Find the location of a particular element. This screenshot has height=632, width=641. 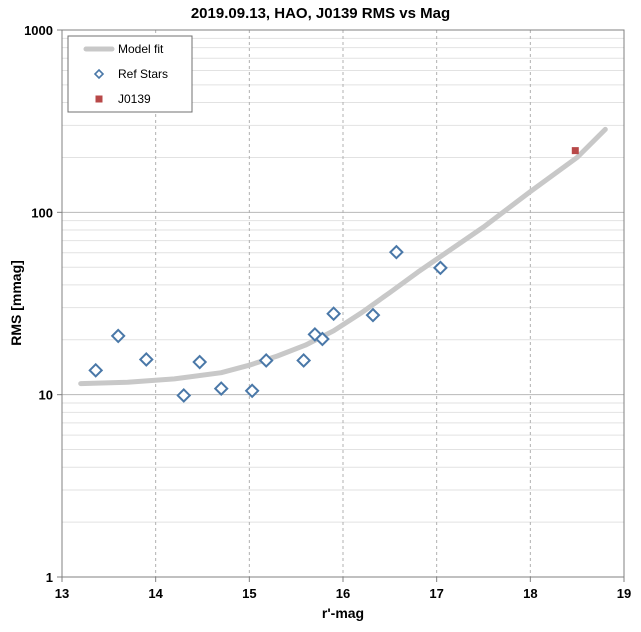

x-tick-label: 19 is located at coordinates (624, 593).